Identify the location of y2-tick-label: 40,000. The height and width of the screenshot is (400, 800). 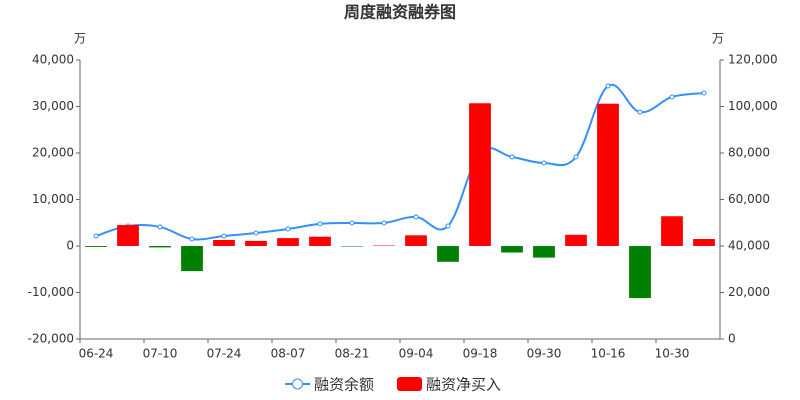
(749, 246).